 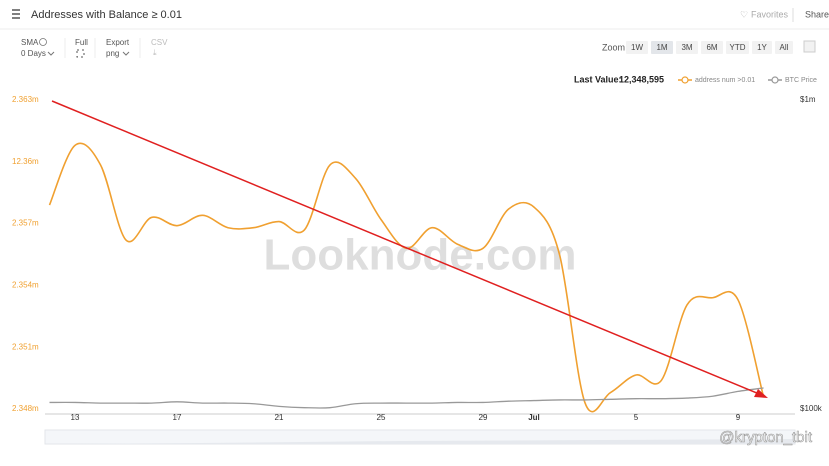 I want to click on fullscreen-button, so click(x=80, y=53).